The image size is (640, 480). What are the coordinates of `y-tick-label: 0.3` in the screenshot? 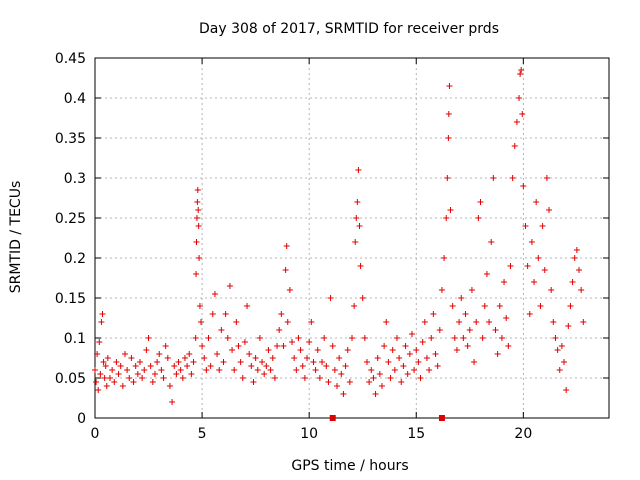 It's located at (75, 179).